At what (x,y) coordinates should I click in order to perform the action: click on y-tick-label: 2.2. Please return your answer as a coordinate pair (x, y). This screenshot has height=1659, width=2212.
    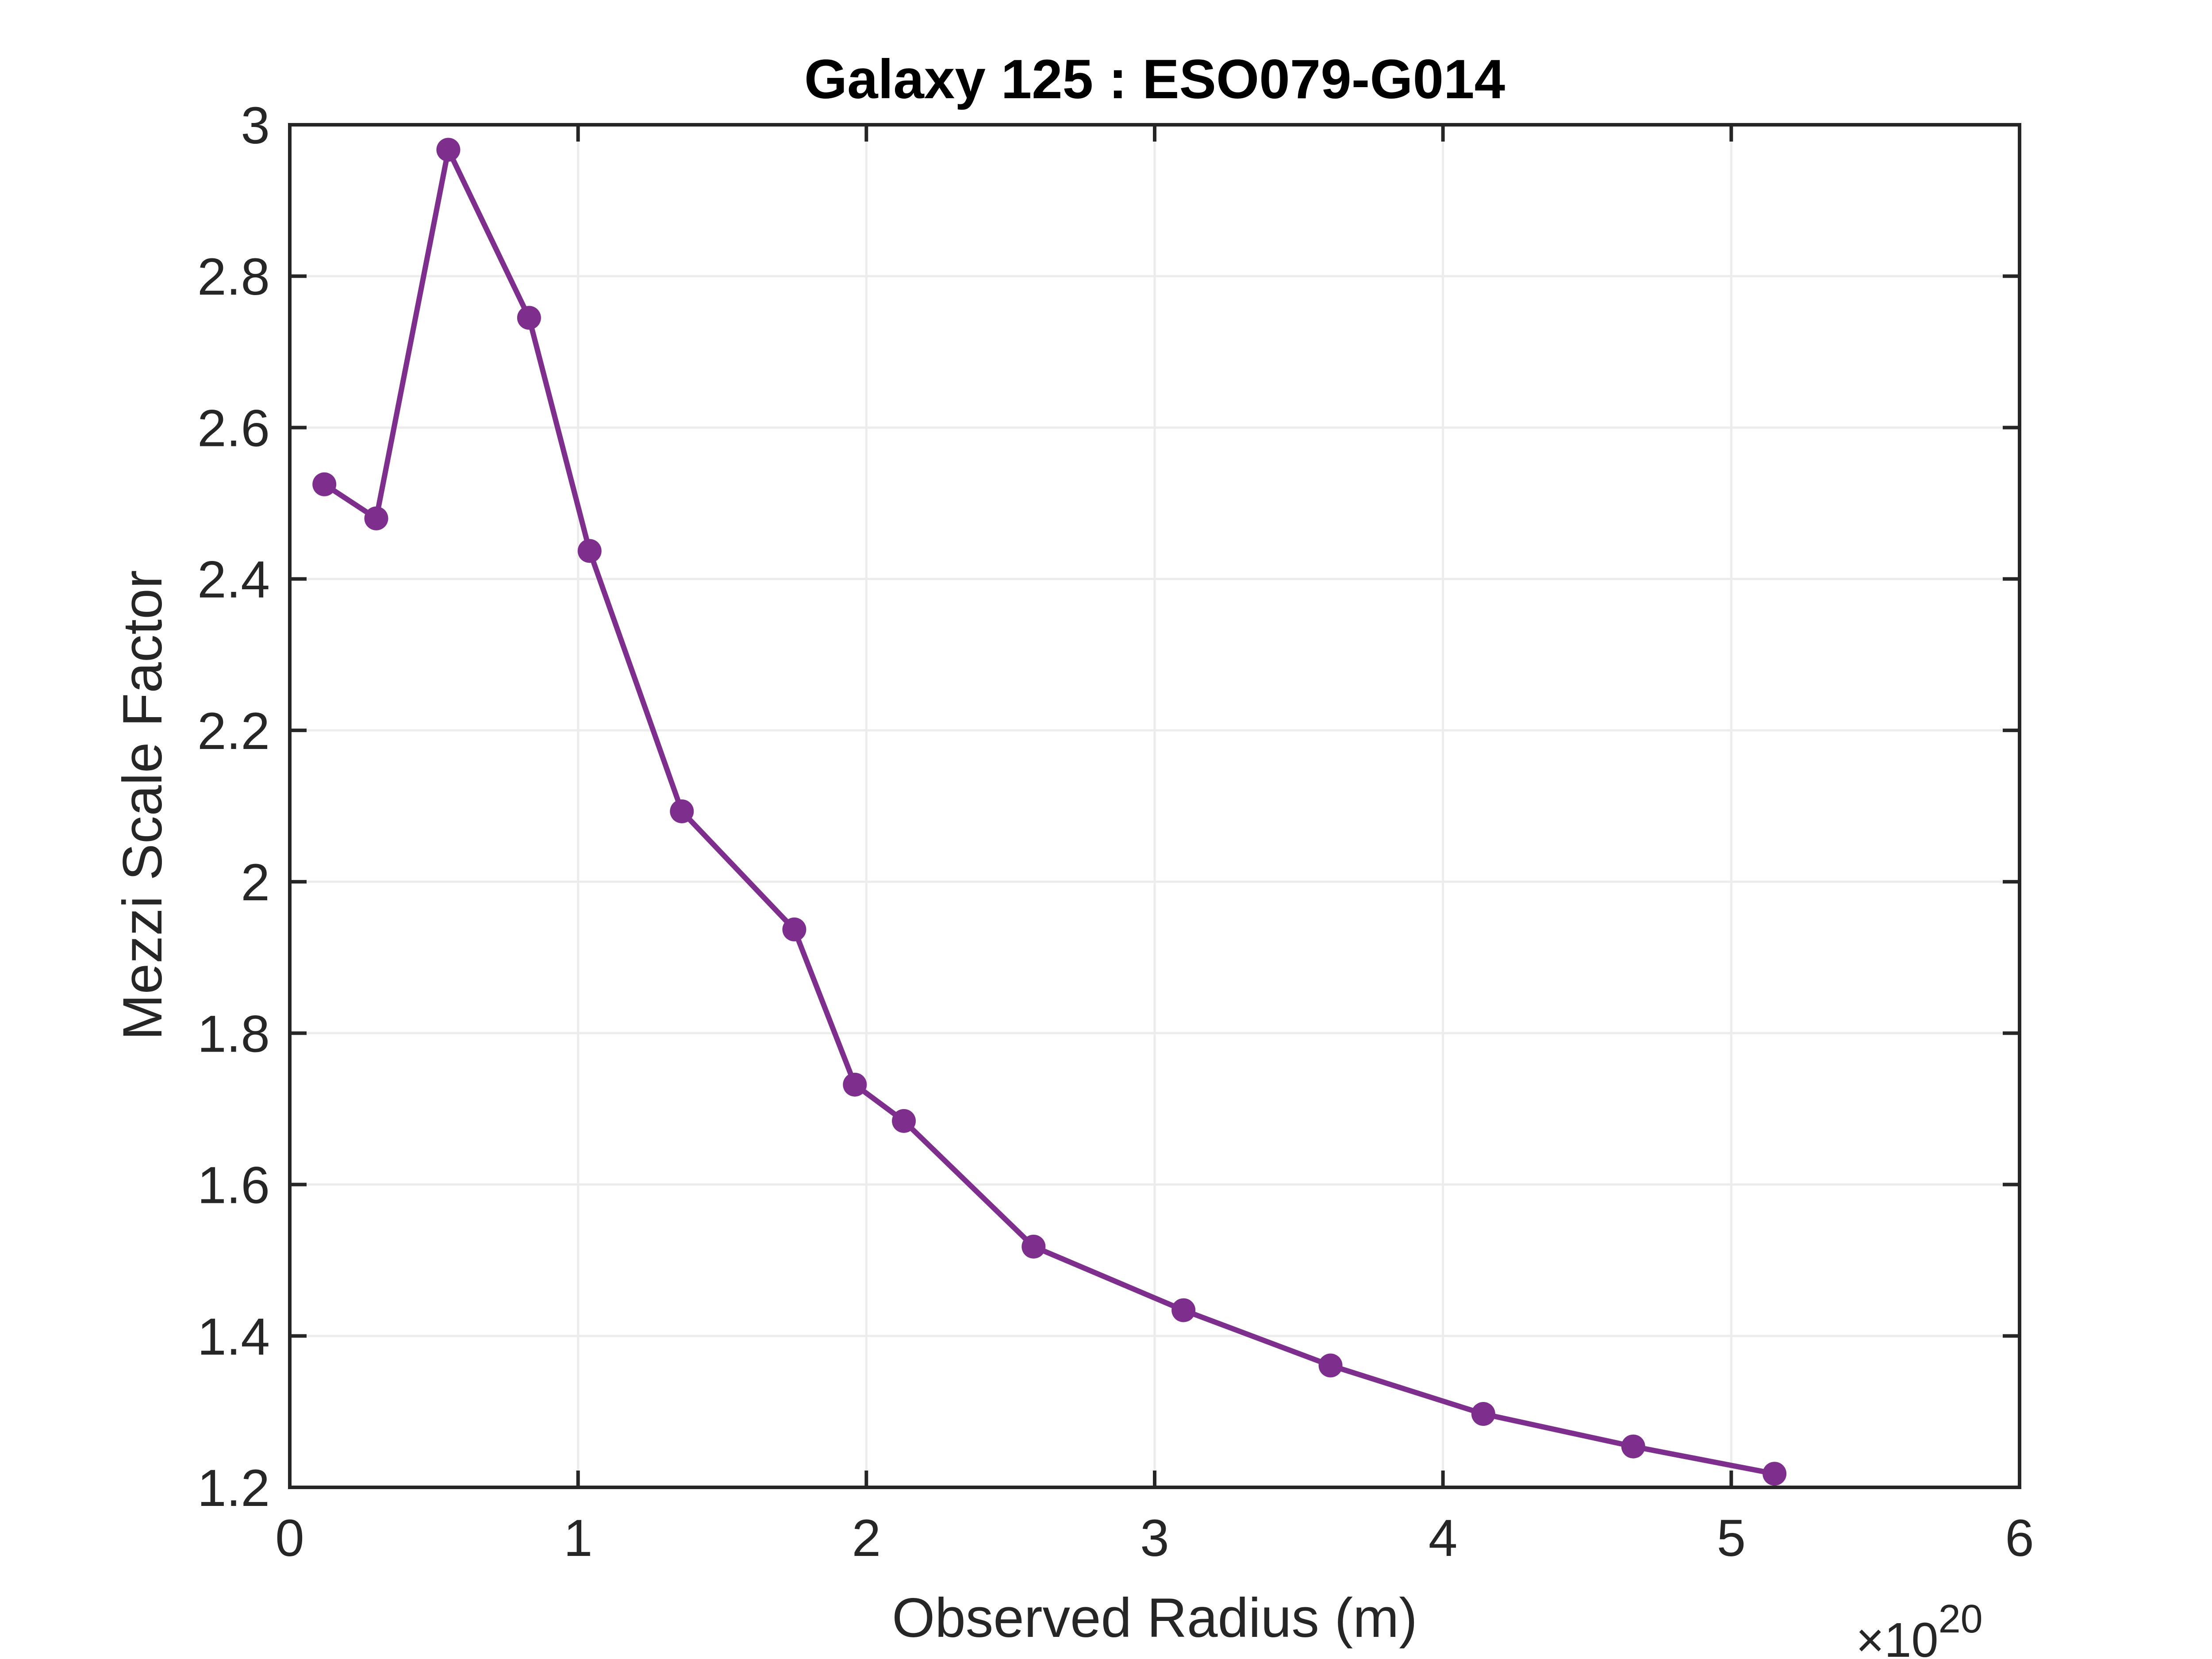
    Looking at the image, I should click on (234, 731).